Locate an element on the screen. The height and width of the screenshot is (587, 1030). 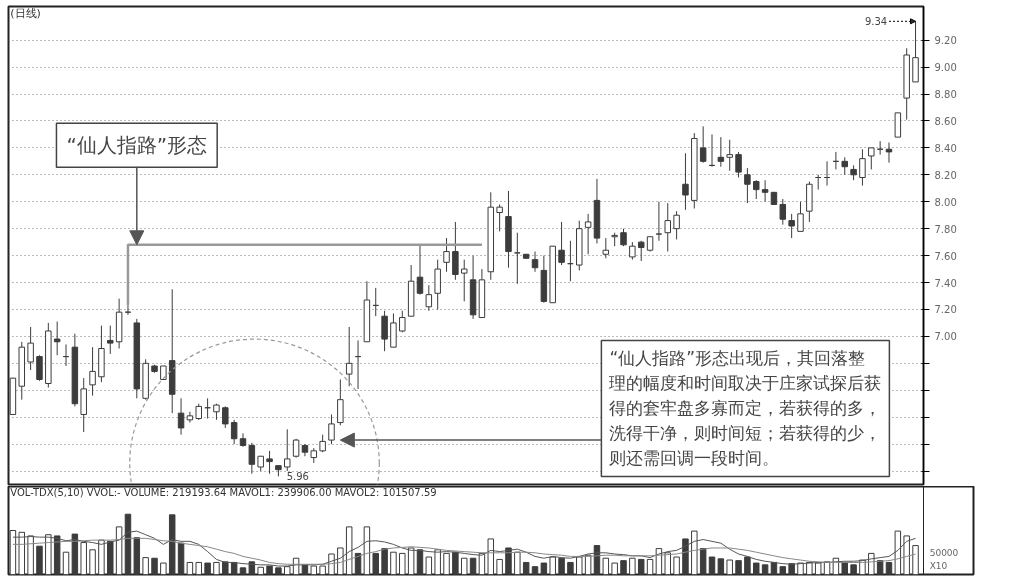
y-tick-label: 9.00 is located at coordinates (945, 68).